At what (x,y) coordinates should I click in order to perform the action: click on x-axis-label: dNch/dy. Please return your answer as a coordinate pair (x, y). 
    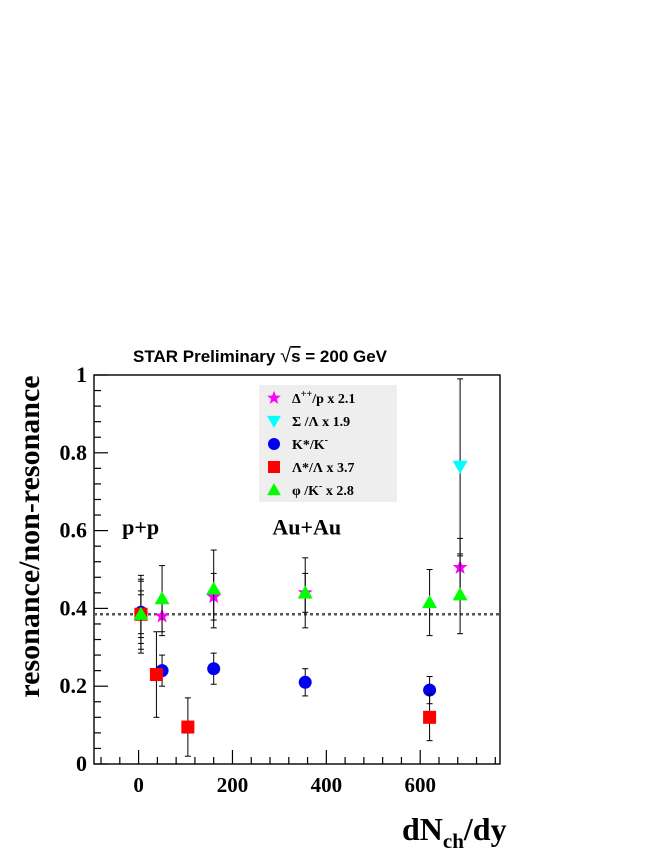
    Looking at the image, I should click on (454, 832).